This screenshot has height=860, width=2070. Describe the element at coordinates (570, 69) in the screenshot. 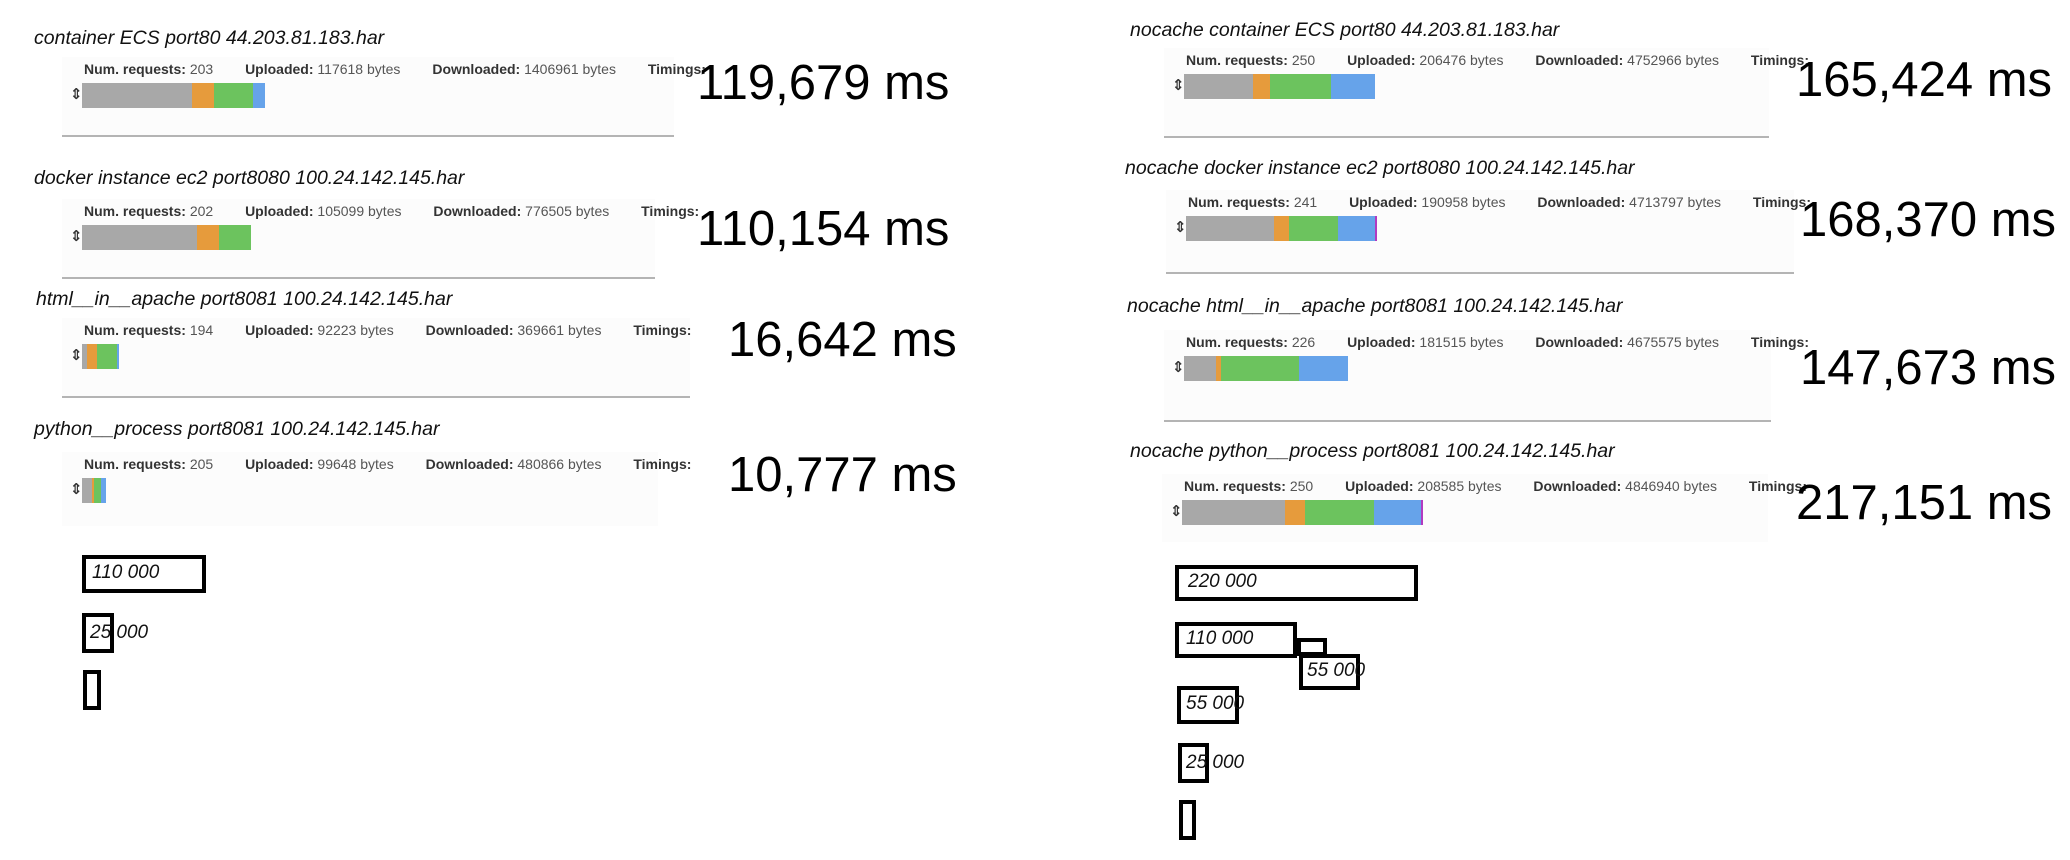

I see `downloaded-value: 1406961 bytes` at that location.